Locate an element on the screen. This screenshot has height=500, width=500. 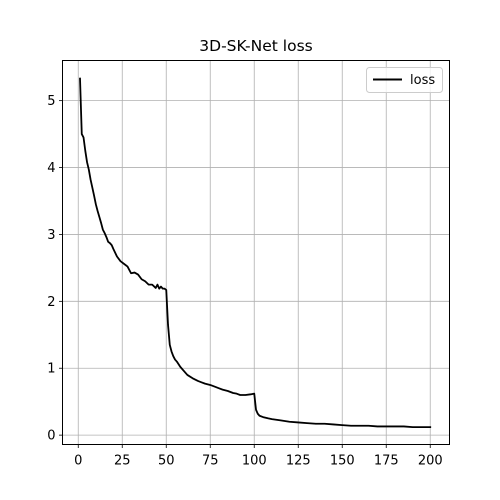
y-tick-label: 5 is located at coordinates (51, 101).